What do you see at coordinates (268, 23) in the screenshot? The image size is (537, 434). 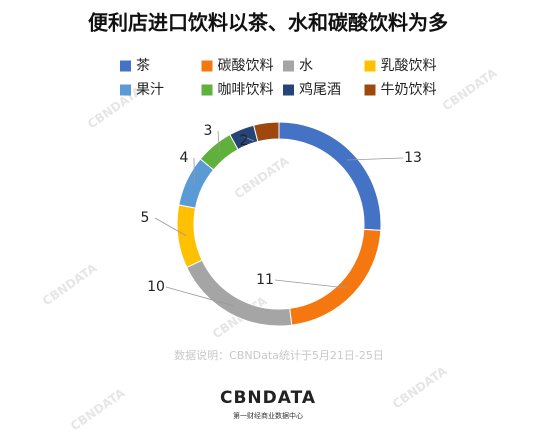 I see `chart-title: 便利店进口饮料以茶、水和碳酸饮料为多` at bounding box center [268, 23].